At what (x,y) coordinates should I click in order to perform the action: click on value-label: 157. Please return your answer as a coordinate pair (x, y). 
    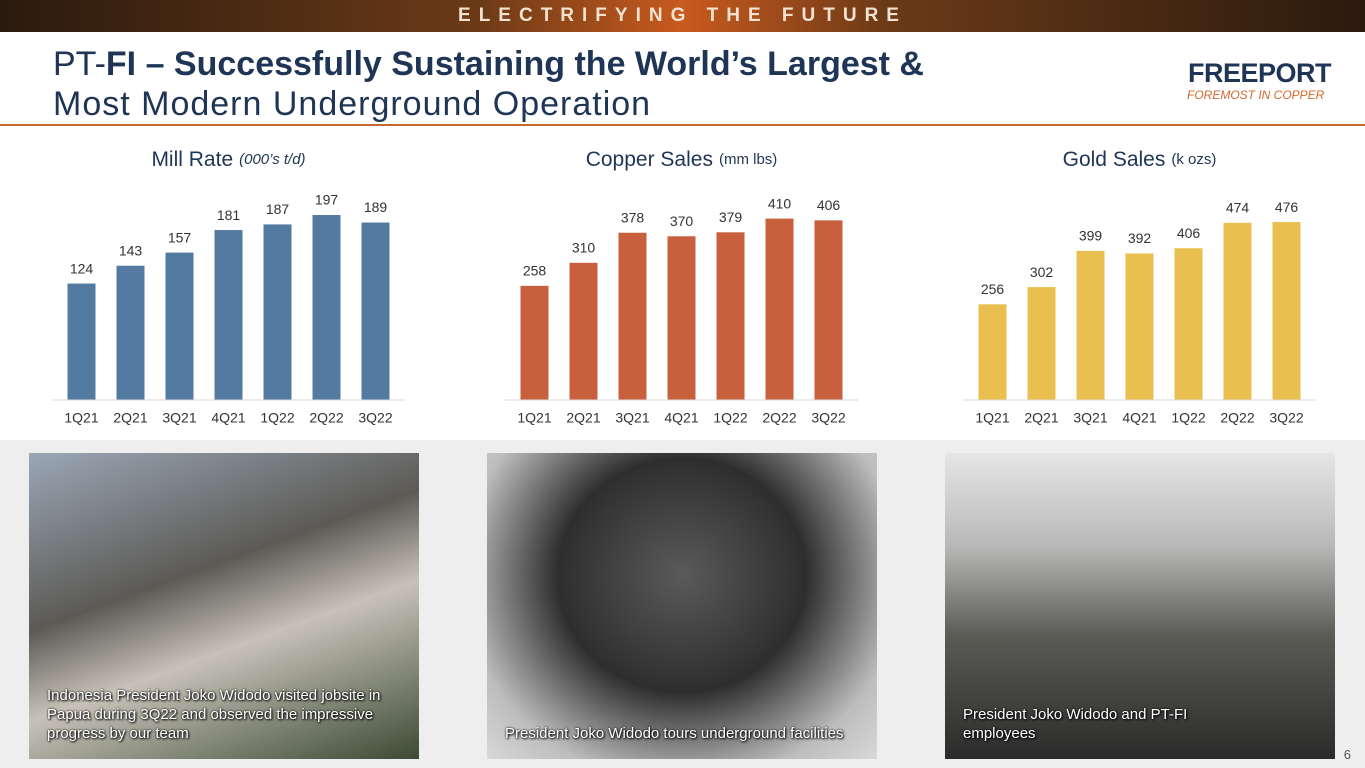
    Looking at the image, I should click on (180, 237).